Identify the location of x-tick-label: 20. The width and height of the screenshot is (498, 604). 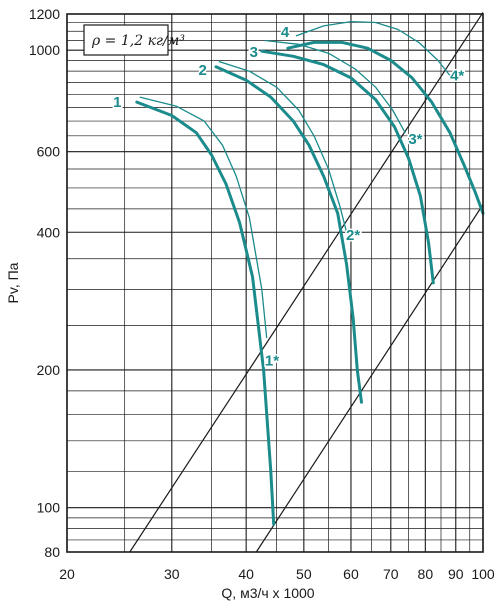
(67, 574).